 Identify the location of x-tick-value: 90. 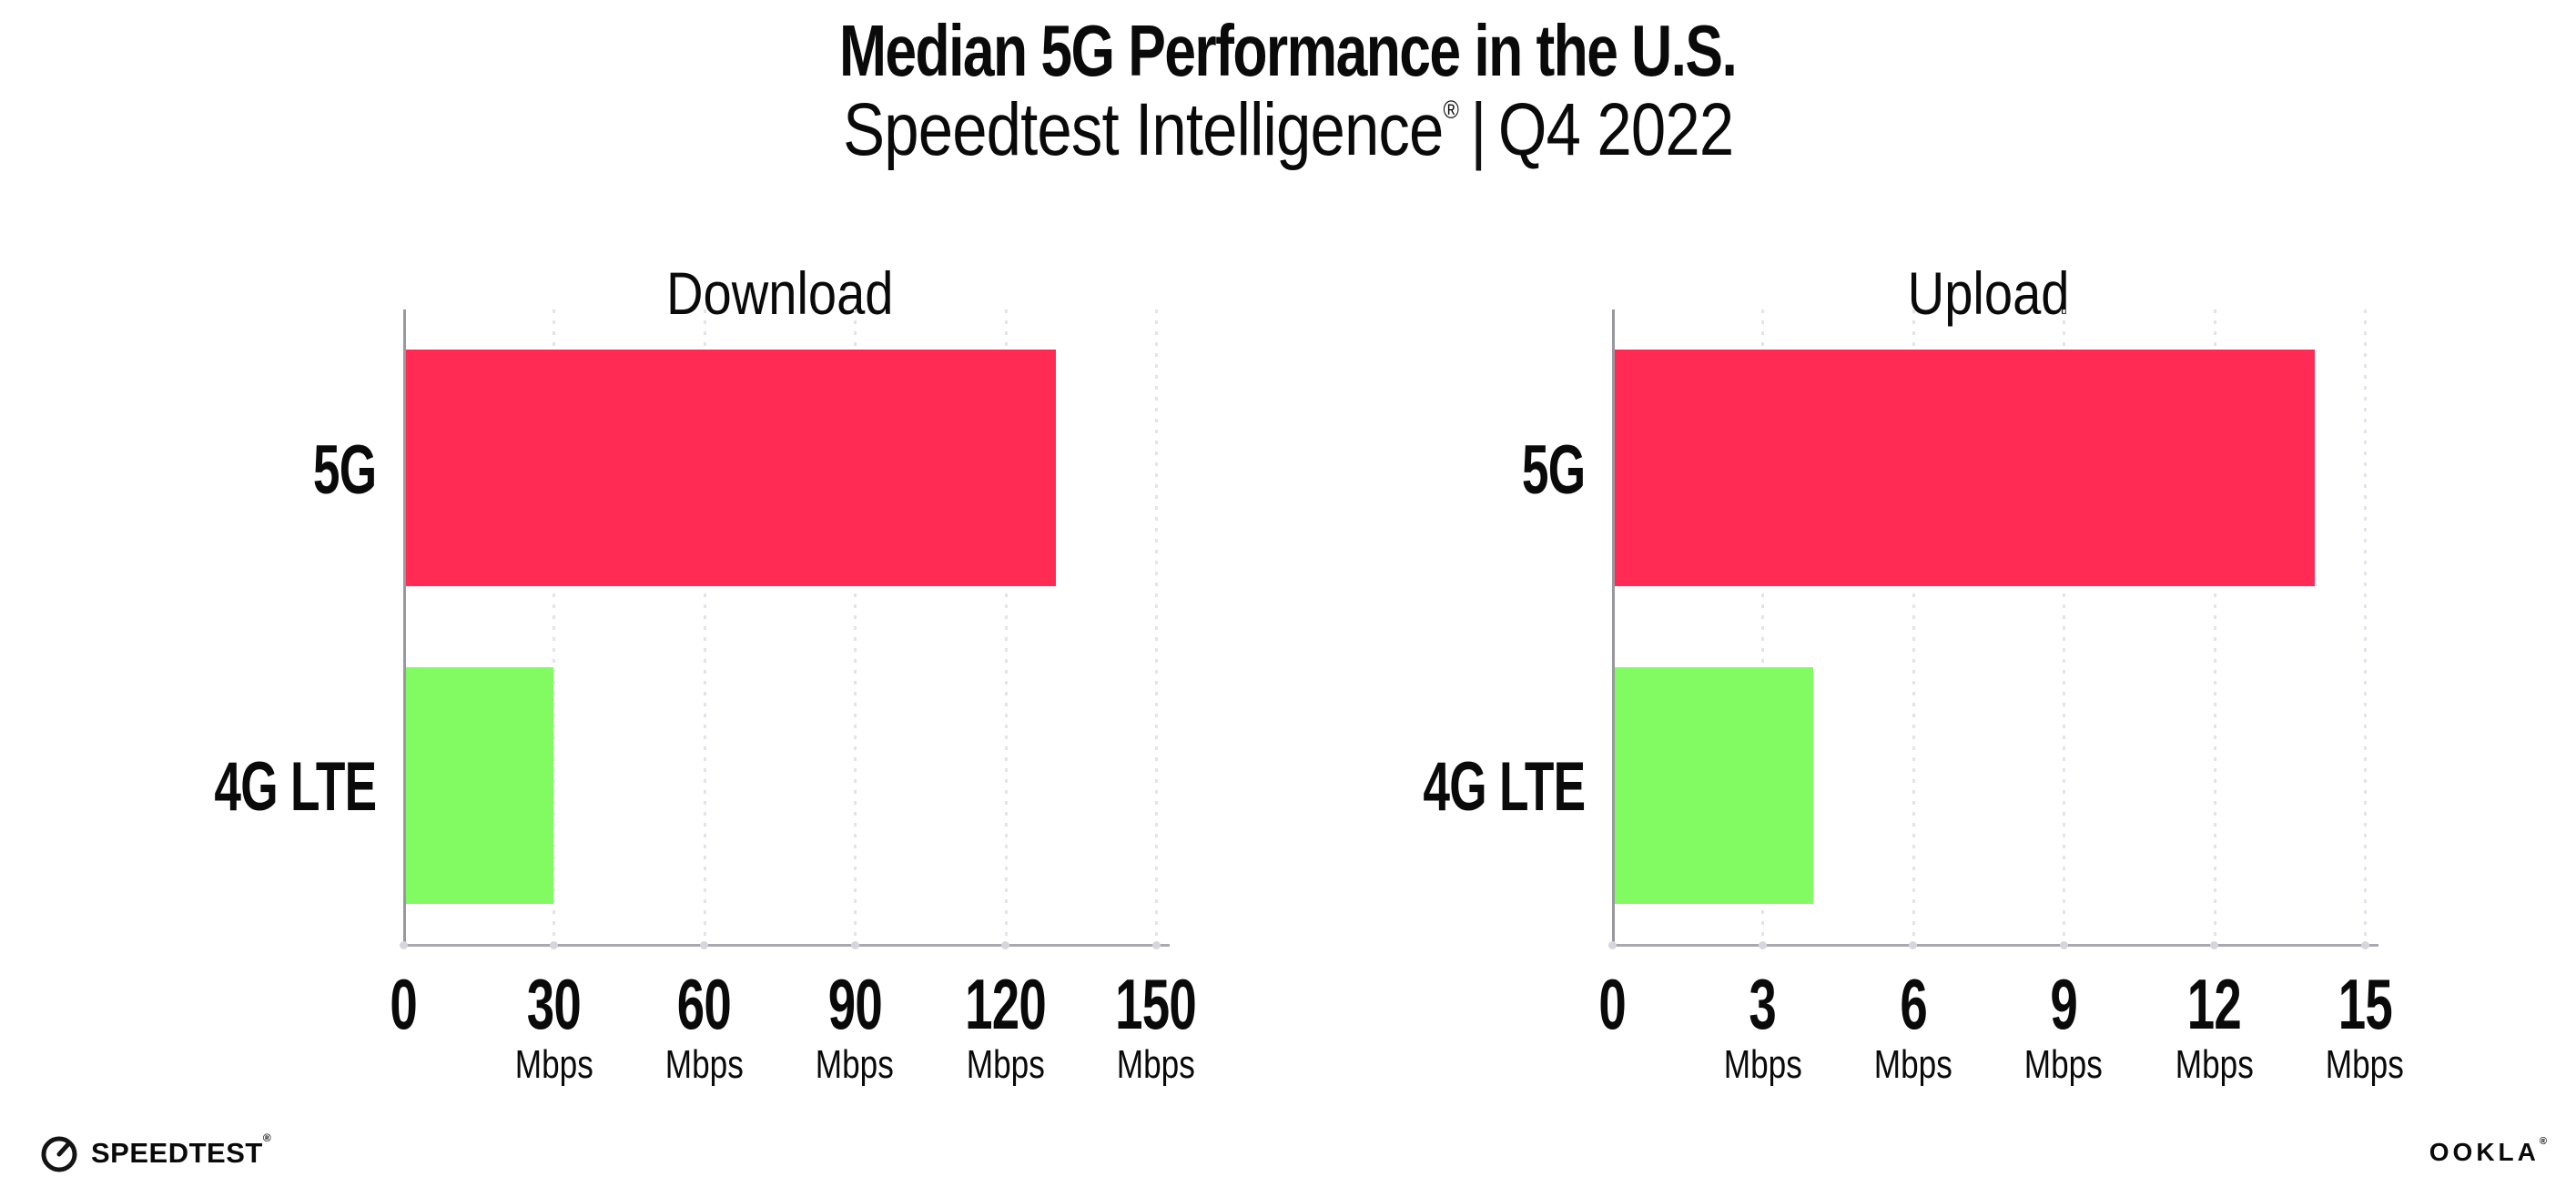
(855, 1004).